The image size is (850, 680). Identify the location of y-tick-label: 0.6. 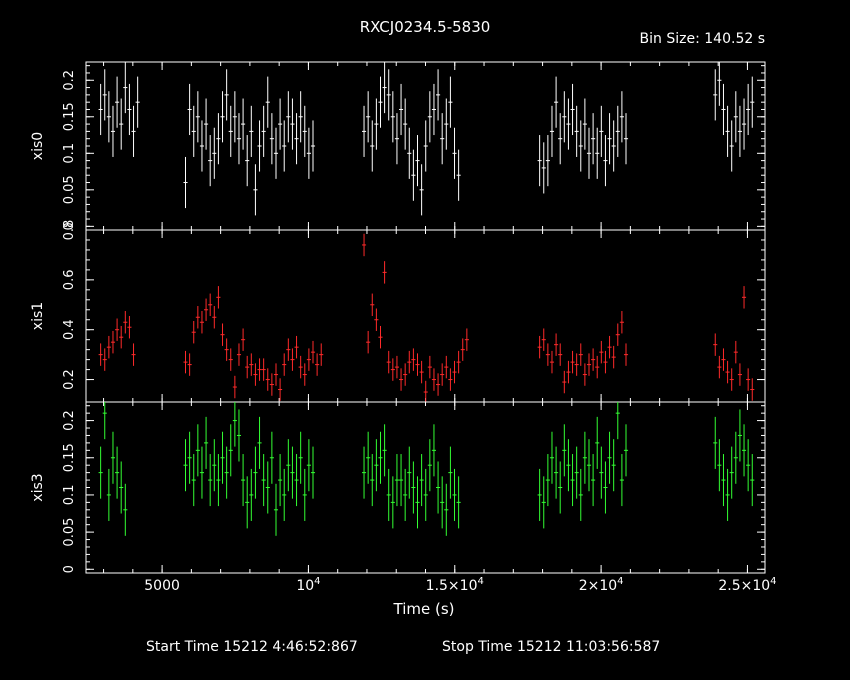
(69, 280).